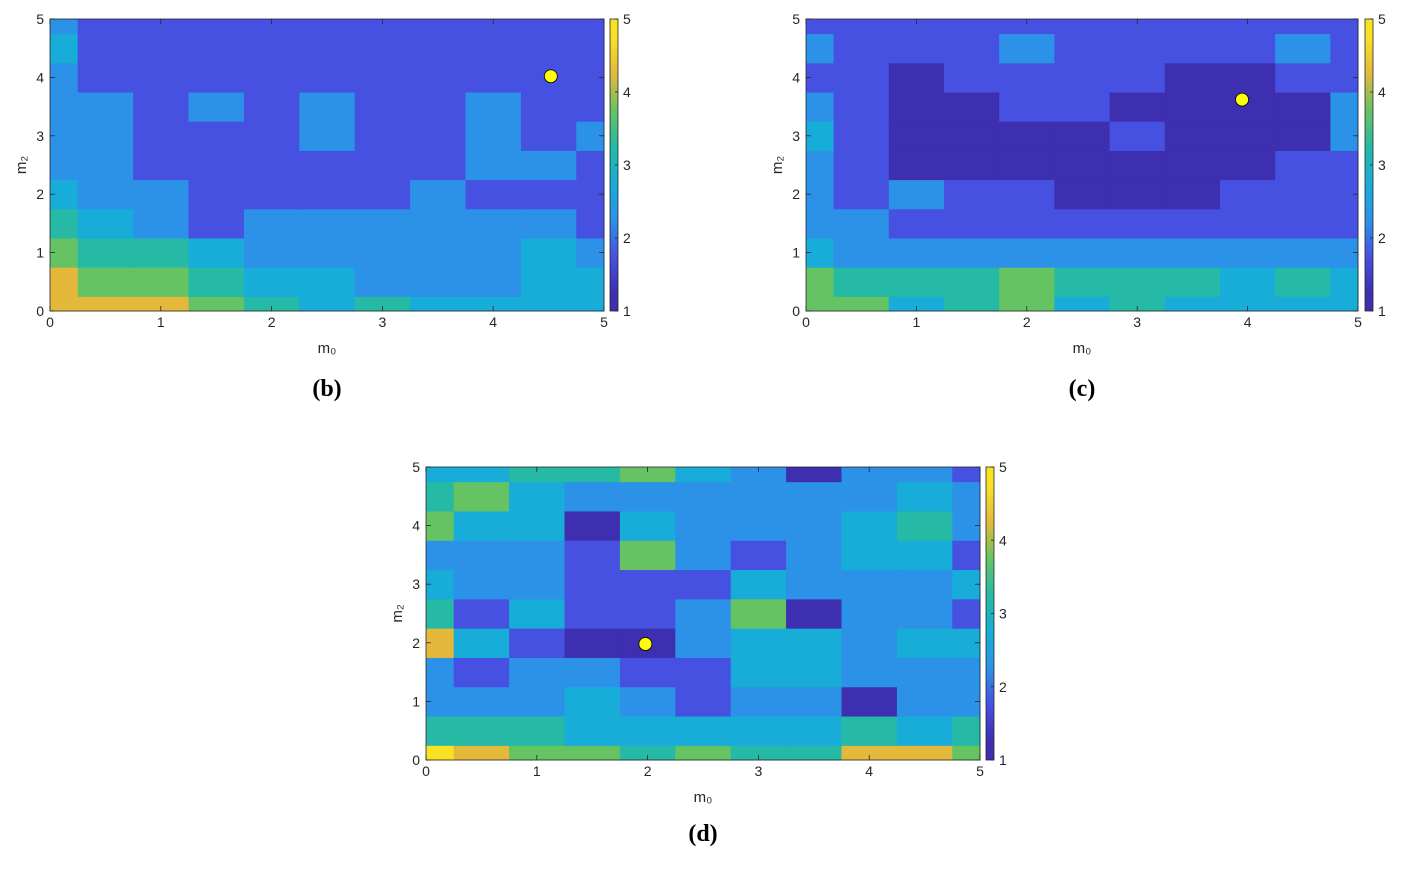 The image size is (1404, 870). Describe the element at coordinates (383, 322) in the screenshot. I see `x-tick-label: 3` at that location.